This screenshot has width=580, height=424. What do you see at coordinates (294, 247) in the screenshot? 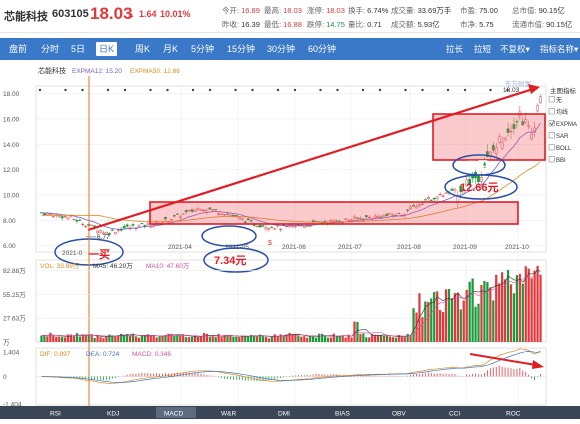
I see `x-tick-label: 2021-06` at bounding box center [294, 247].